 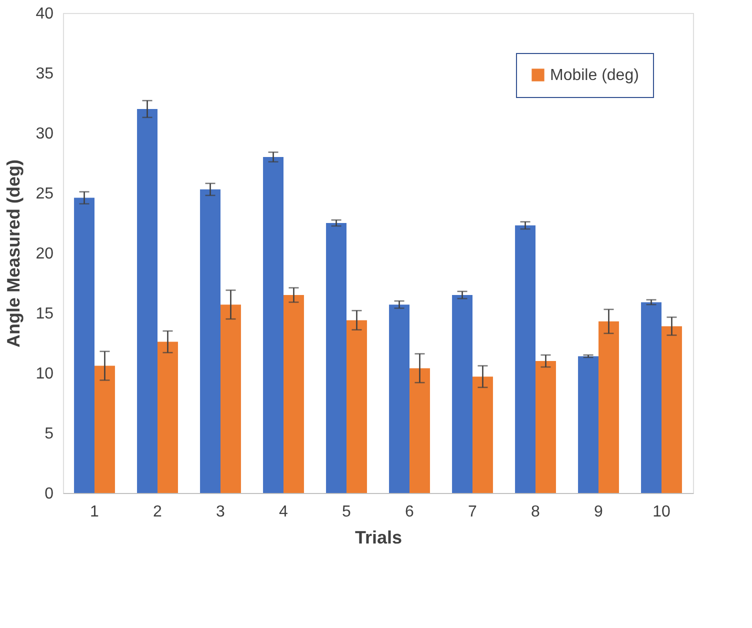 I want to click on y-tick-label: 25, so click(x=45, y=194).